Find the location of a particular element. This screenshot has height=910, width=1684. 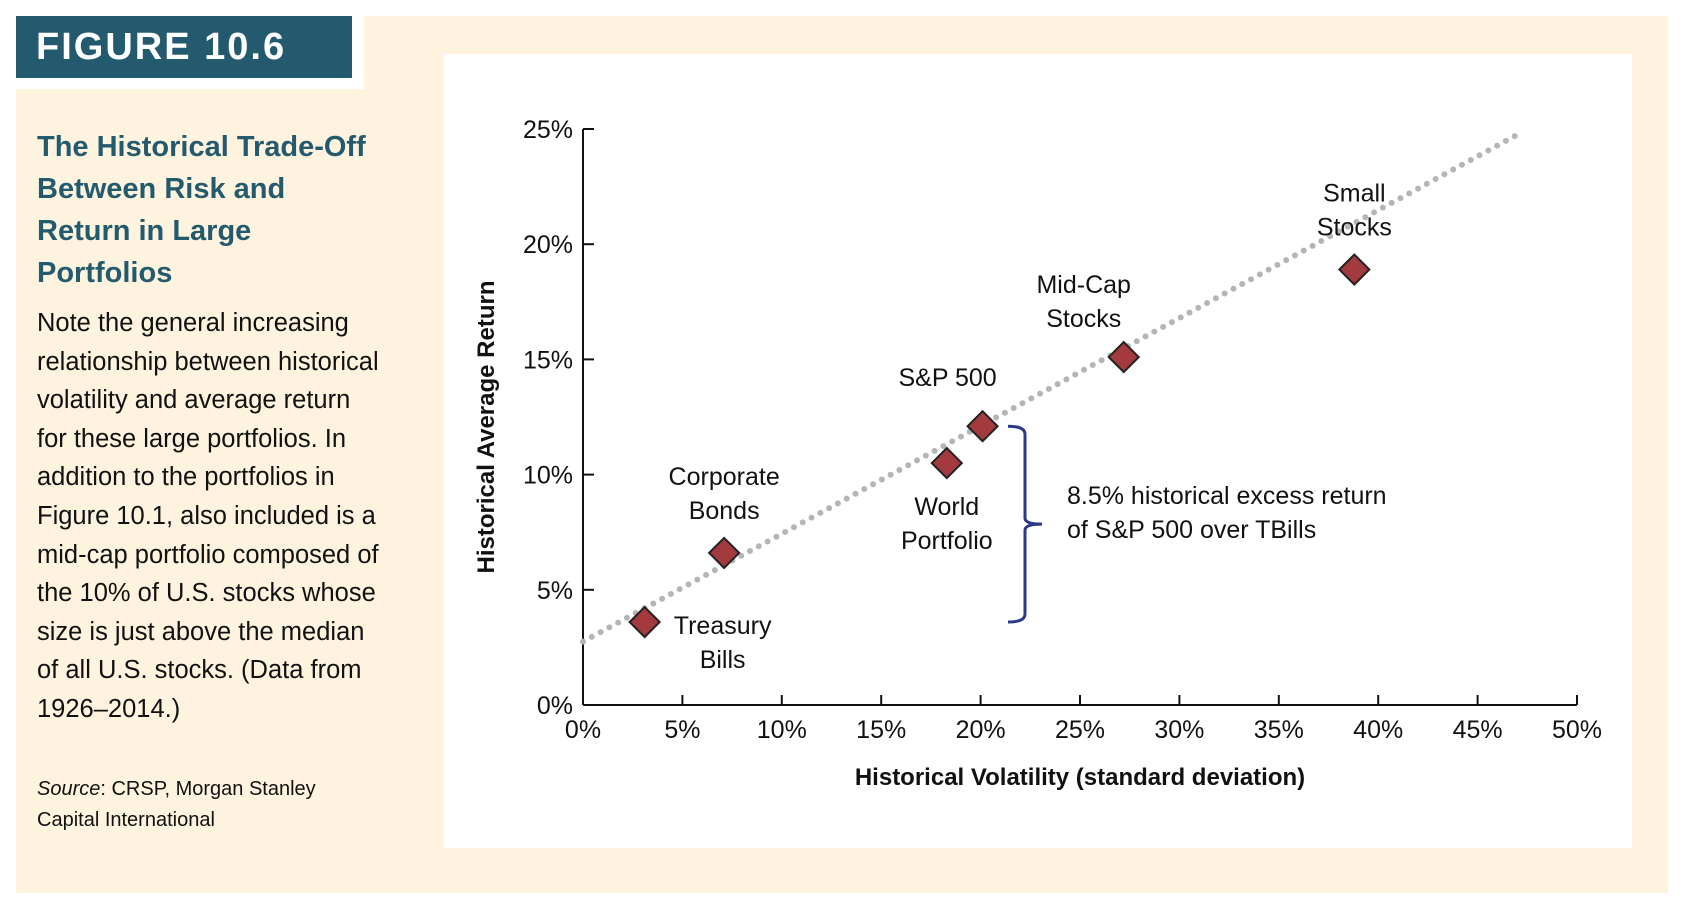

x-tick-label: 35% is located at coordinates (1279, 730).